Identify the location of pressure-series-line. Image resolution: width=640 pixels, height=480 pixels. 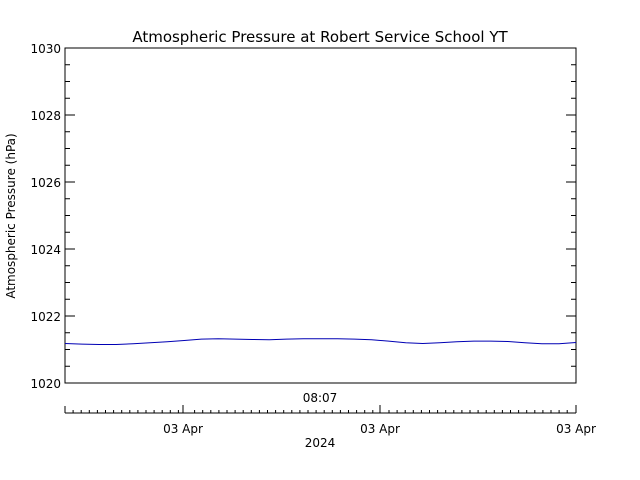
(320, 341).